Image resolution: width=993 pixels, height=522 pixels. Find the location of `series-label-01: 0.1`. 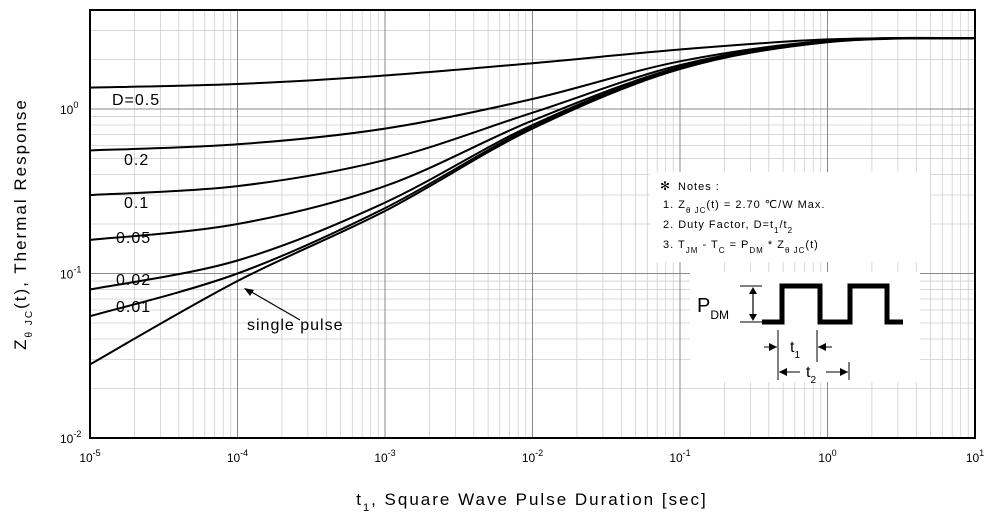

series-label-01: 0.1 is located at coordinates (136, 203).